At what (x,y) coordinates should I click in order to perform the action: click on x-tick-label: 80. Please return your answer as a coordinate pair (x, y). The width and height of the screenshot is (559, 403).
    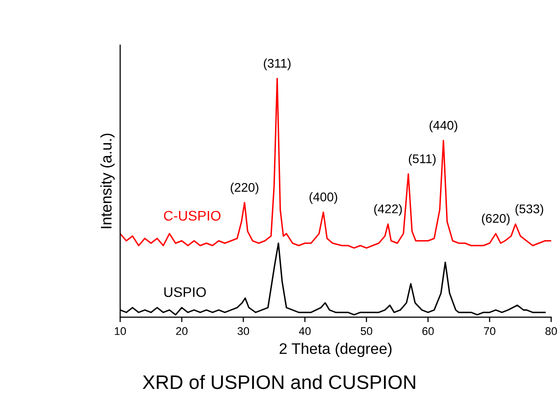
    Looking at the image, I should click on (551, 331).